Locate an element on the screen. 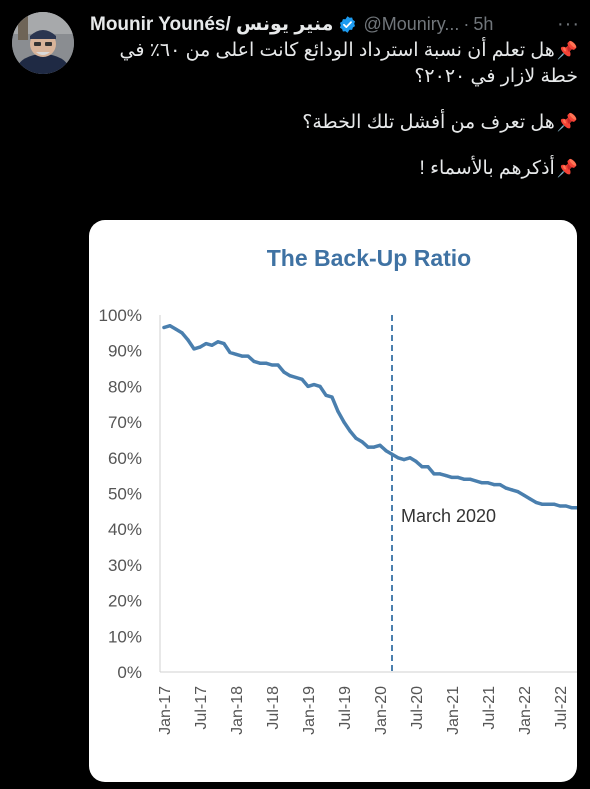 The image size is (590, 789). x-tick-label: Jan-20 is located at coordinates (381, 710).